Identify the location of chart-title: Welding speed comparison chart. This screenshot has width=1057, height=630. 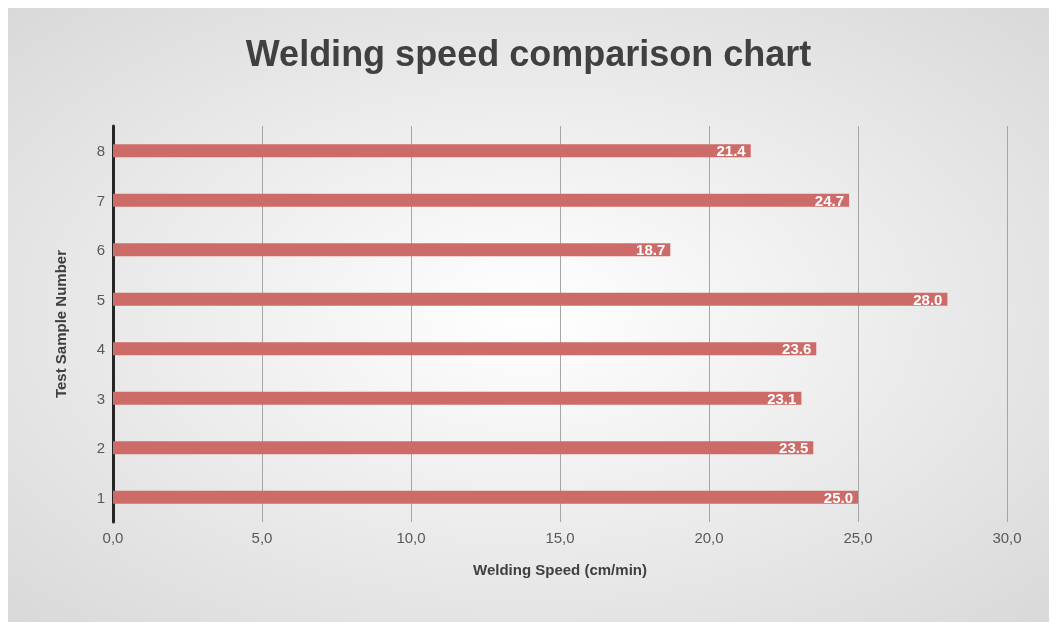
(528, 53).